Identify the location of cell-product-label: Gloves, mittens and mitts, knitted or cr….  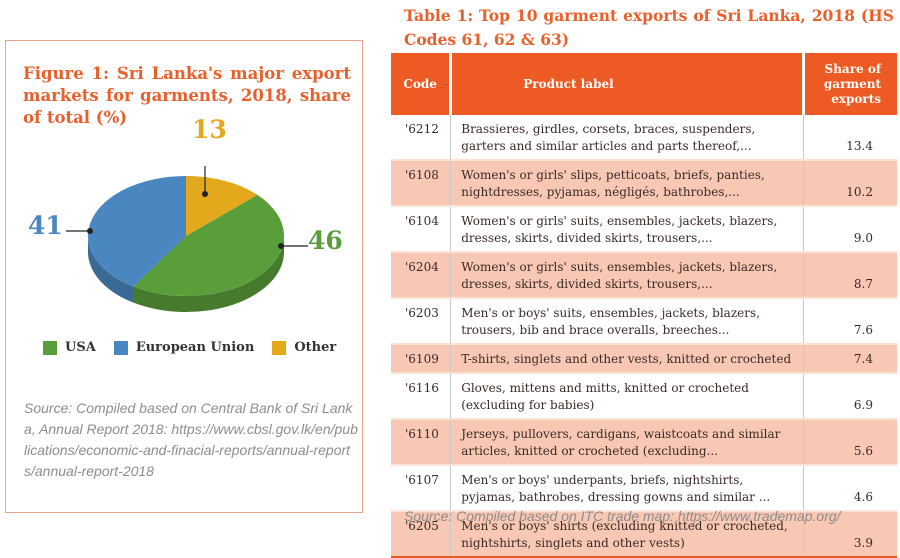
(627, 396).